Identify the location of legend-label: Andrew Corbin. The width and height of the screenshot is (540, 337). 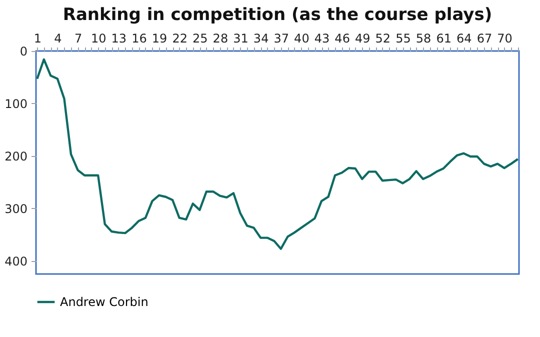
(104, 302).